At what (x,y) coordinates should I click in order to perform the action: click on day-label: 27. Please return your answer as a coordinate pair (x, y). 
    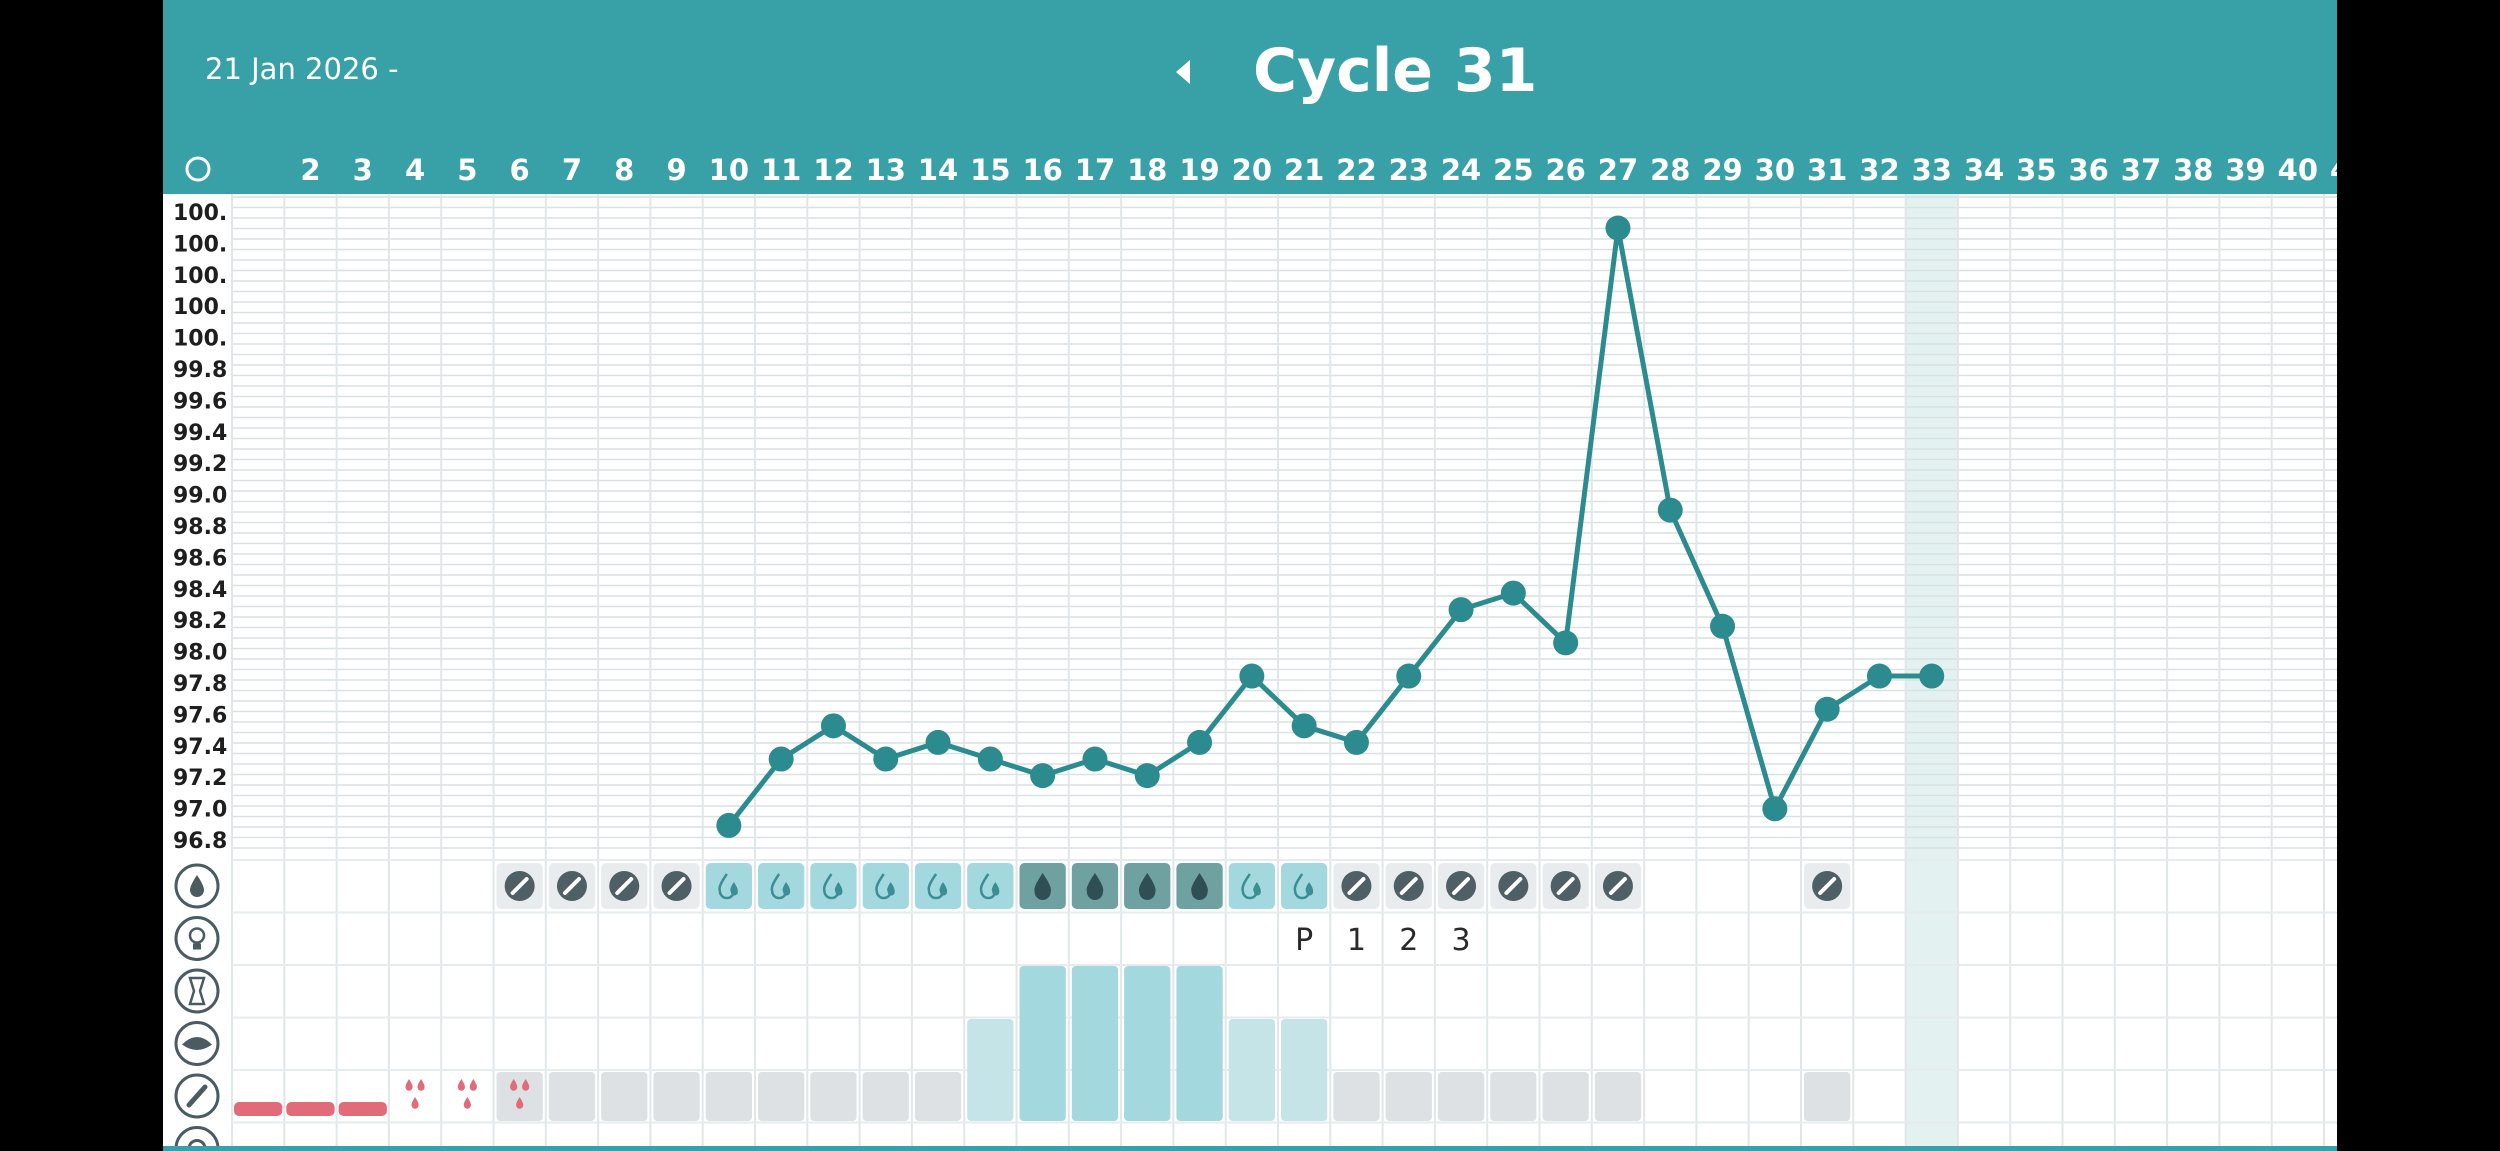
    Looking at the image, I should click on (1618, 170).